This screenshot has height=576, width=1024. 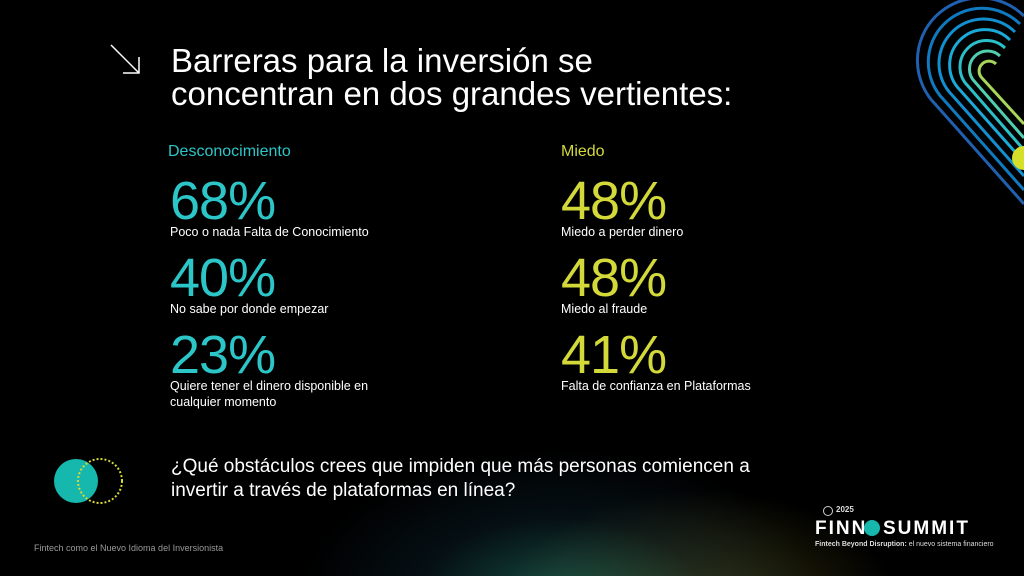 I want to click on logo-dot, so click(x=872, y=528).